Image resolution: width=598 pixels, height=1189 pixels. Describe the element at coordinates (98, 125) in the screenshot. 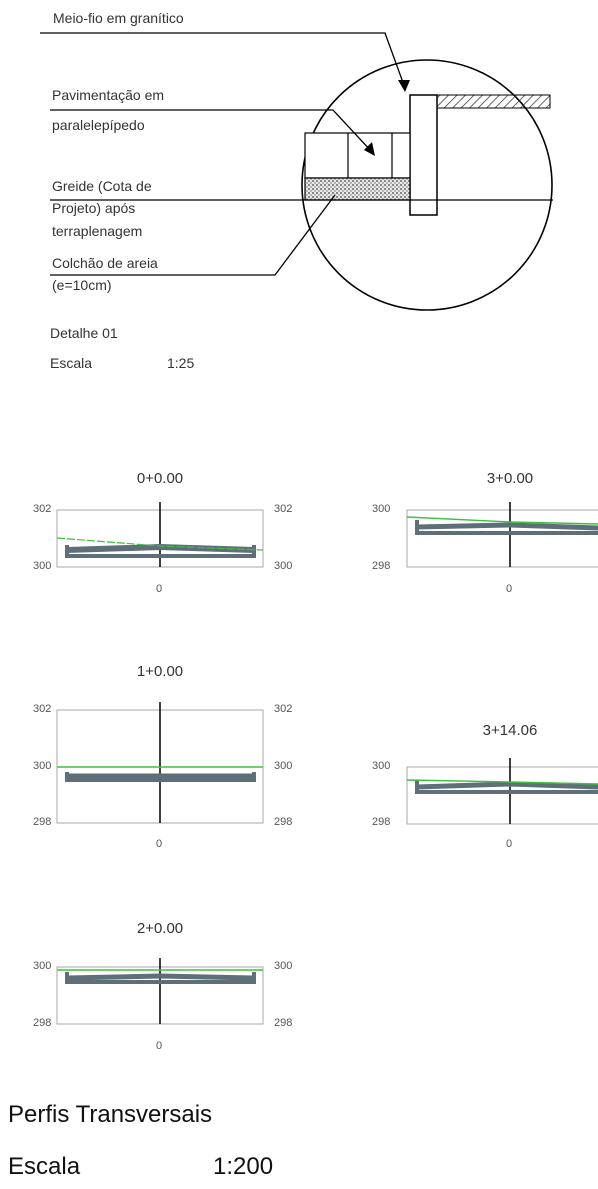

I see `label-pavimentacao-2: paralelepípedo` at that location.